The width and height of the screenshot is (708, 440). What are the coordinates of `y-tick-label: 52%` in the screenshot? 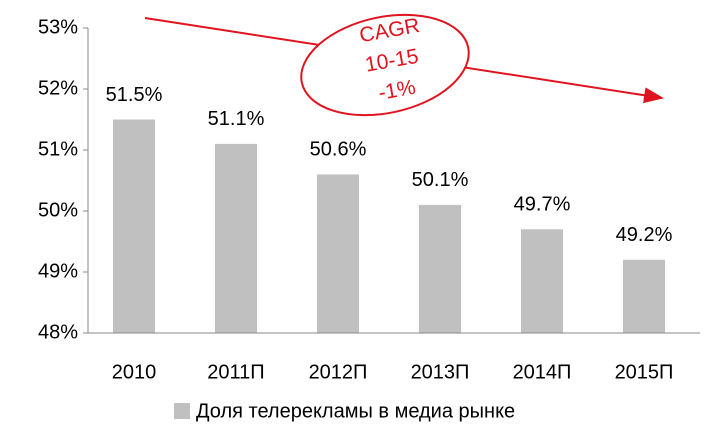 It's located at (58, 88).